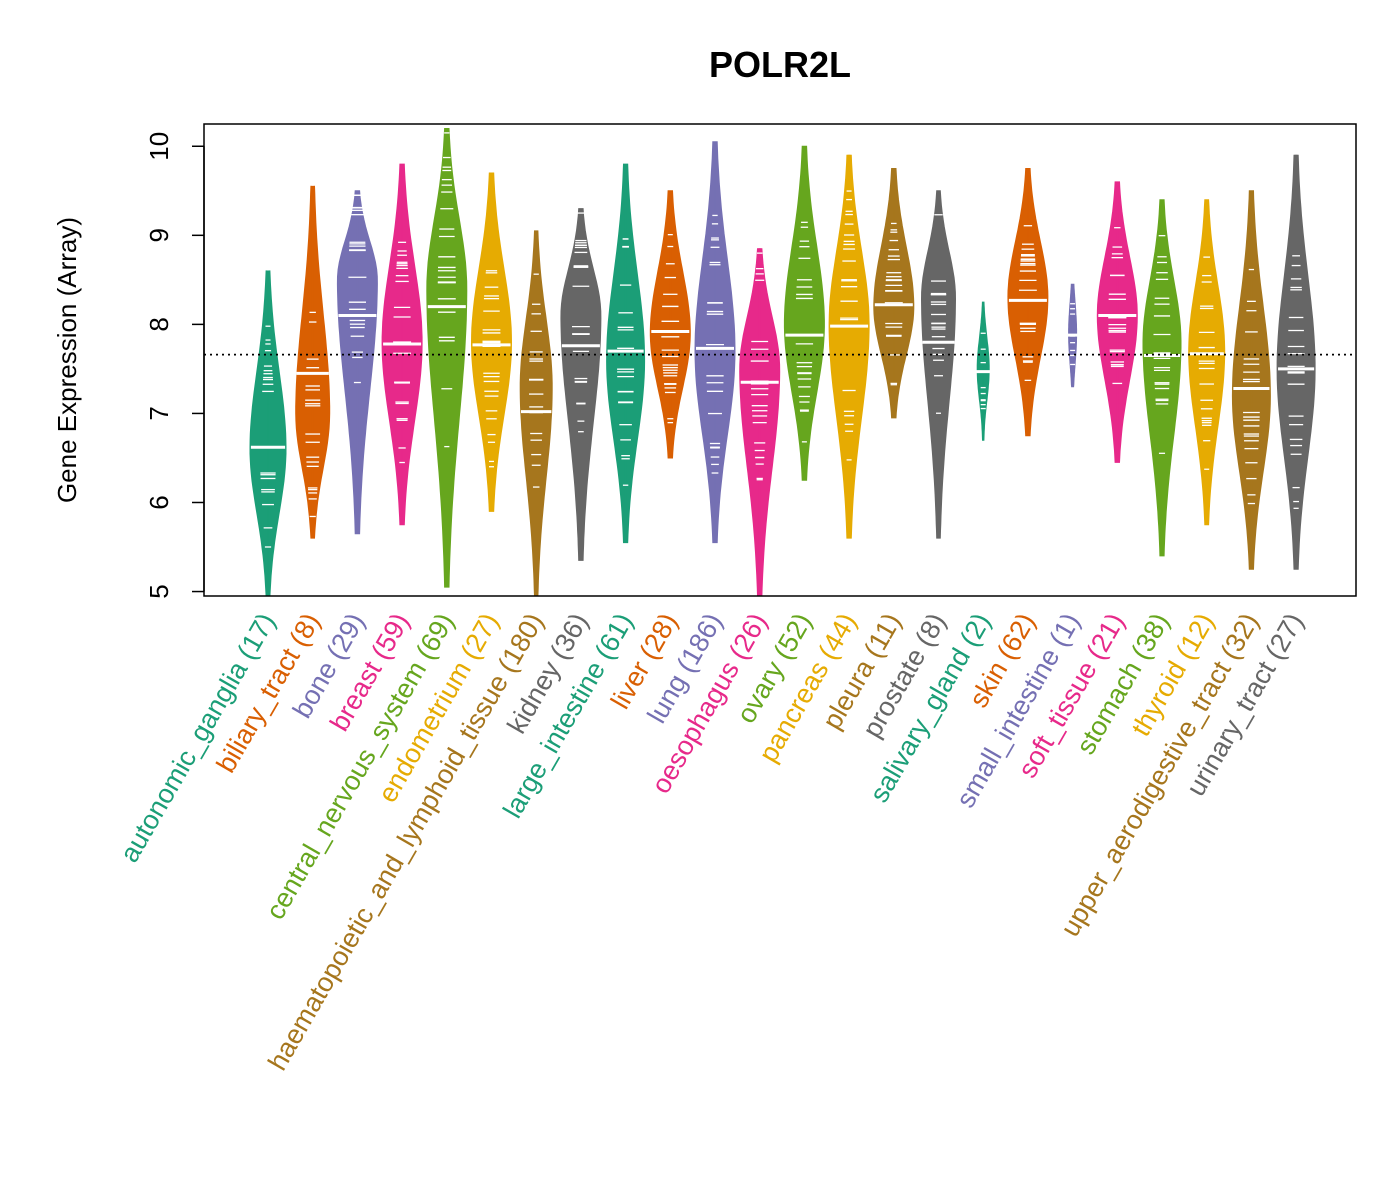 Image resolution: width=1400 pixels, height=1200 pixels. Describe the element at coordinates (313, 362) in the screenshot. I see `violin-biliary_tract` at that location.